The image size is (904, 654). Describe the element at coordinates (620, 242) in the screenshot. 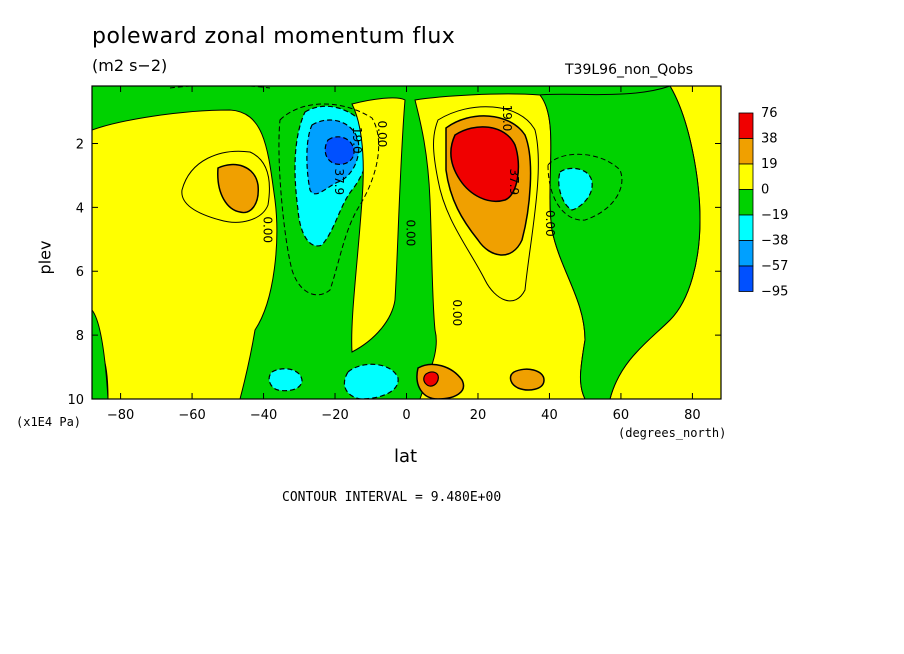

I see `region-negative-east` at that location.